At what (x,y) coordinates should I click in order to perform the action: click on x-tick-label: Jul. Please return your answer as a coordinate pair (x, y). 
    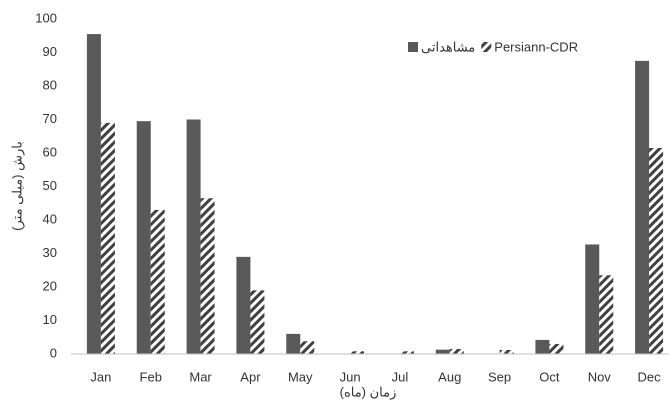
    Looking at the image, I should click on (400, 376).